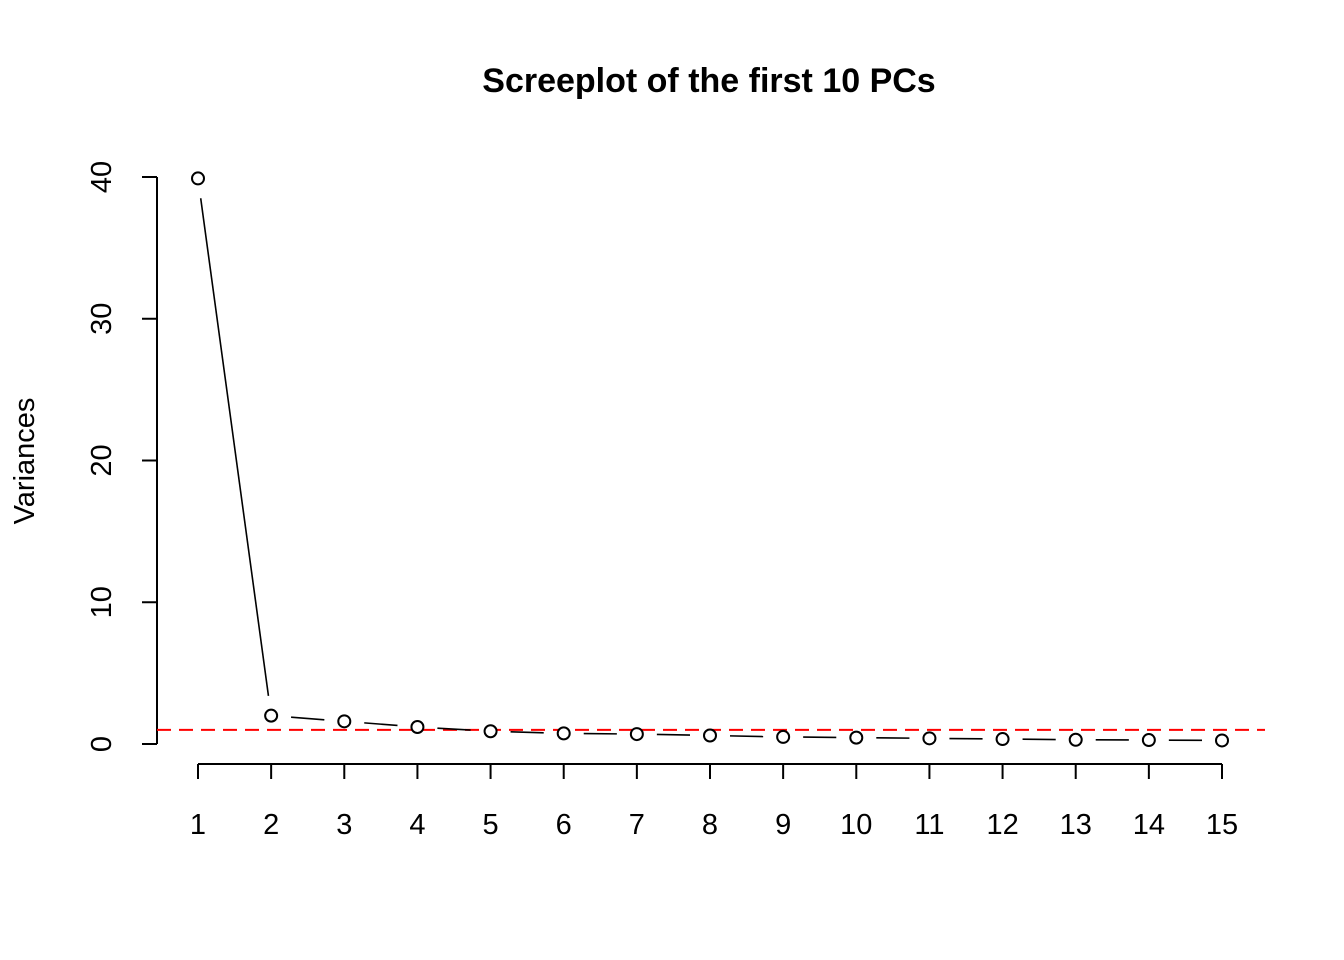 The width and height of the screenshot is (1344, 960). I want to click on y-tick-label: 20, so click(102, 460).